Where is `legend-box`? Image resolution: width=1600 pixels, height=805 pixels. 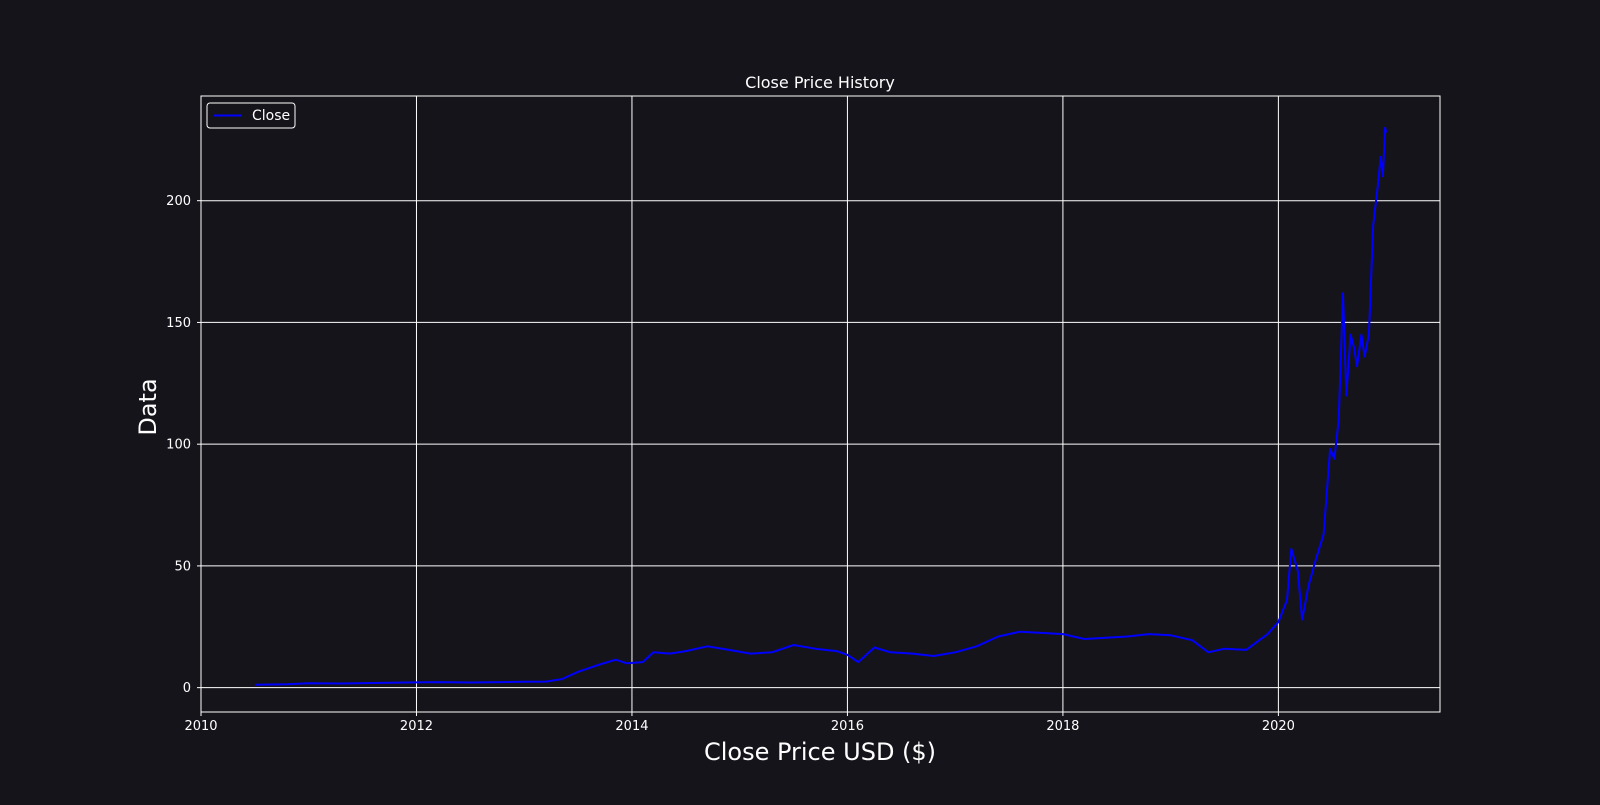 legend-box is located at coordinates (251, 115).